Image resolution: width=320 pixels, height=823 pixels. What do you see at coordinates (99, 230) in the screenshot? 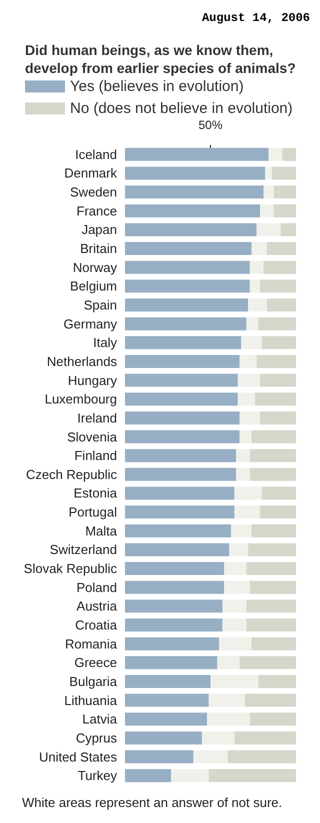
I see `y-tick-label: Japan` at bounding box center [99, 230].